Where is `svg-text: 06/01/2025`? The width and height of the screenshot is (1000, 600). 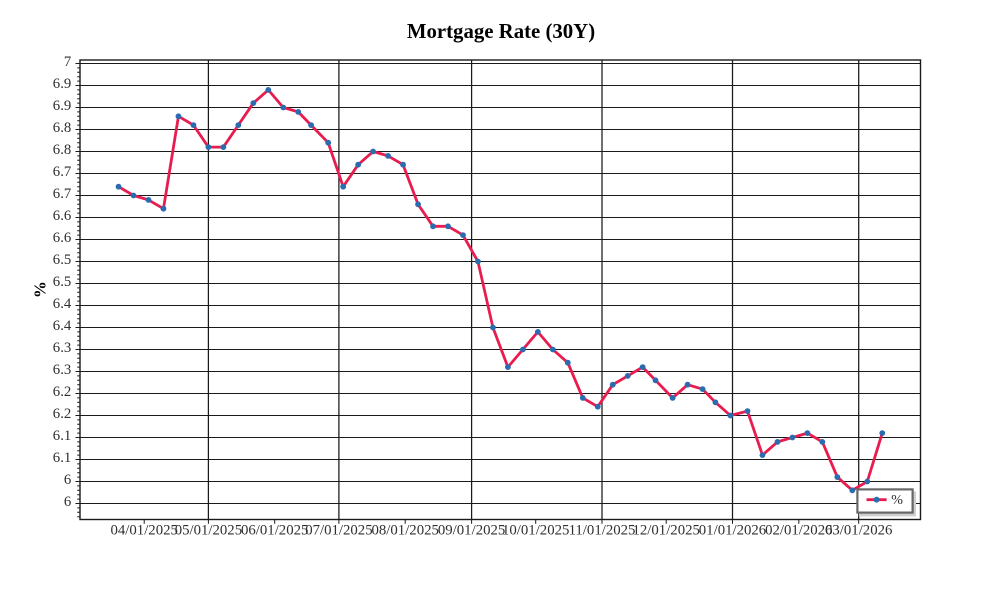 svg-text: 06/01/2025 is located at coordinates (274, 531).